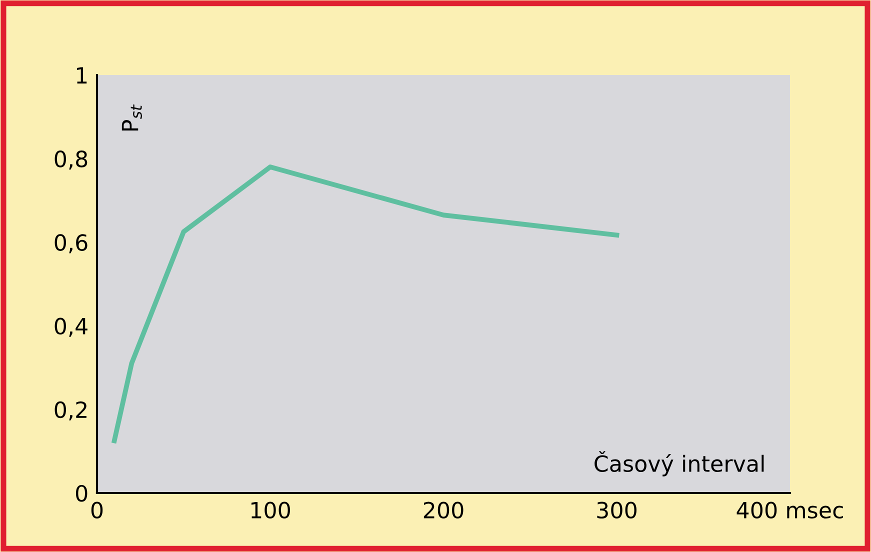 The height and width of the screenshot is (552, 871). Describe the element at coordinates (616, 510) in the screenshot. I see `x-tick-label: 300` at that location.